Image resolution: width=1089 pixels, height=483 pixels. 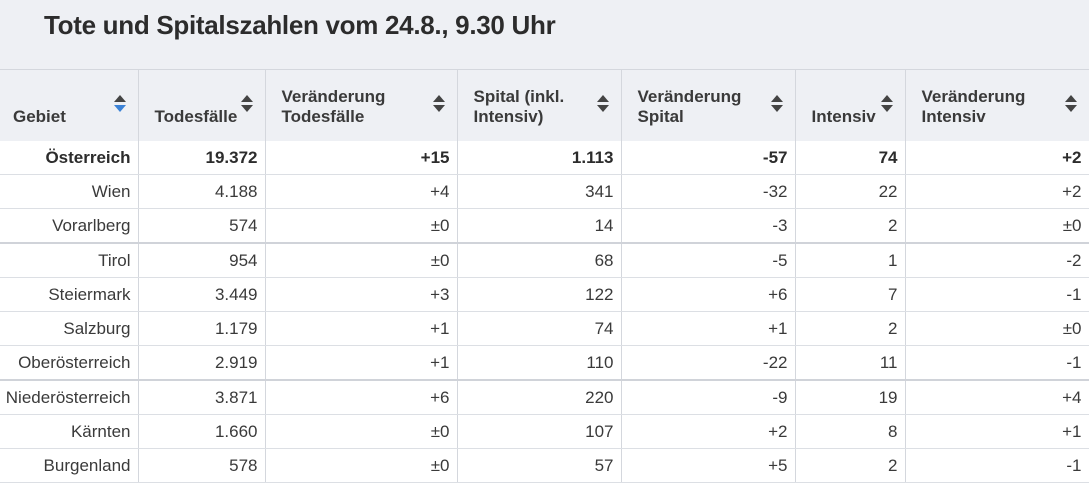 I want to click on table-cell: Österreich, so click(x=69, y=158).